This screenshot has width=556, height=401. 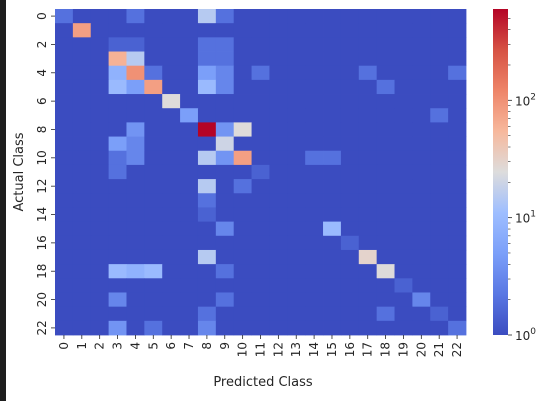 I want to click on heatmap-cell-r1-c14, so click(x=314, y=30).